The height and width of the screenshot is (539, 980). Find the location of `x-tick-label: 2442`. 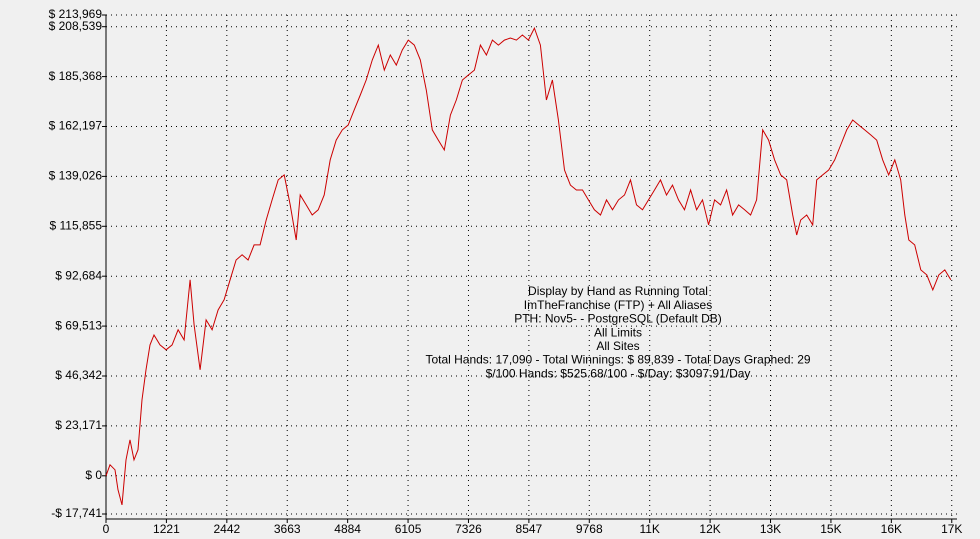

x-tick-label: 2442 is located at coordinates (226, 529).